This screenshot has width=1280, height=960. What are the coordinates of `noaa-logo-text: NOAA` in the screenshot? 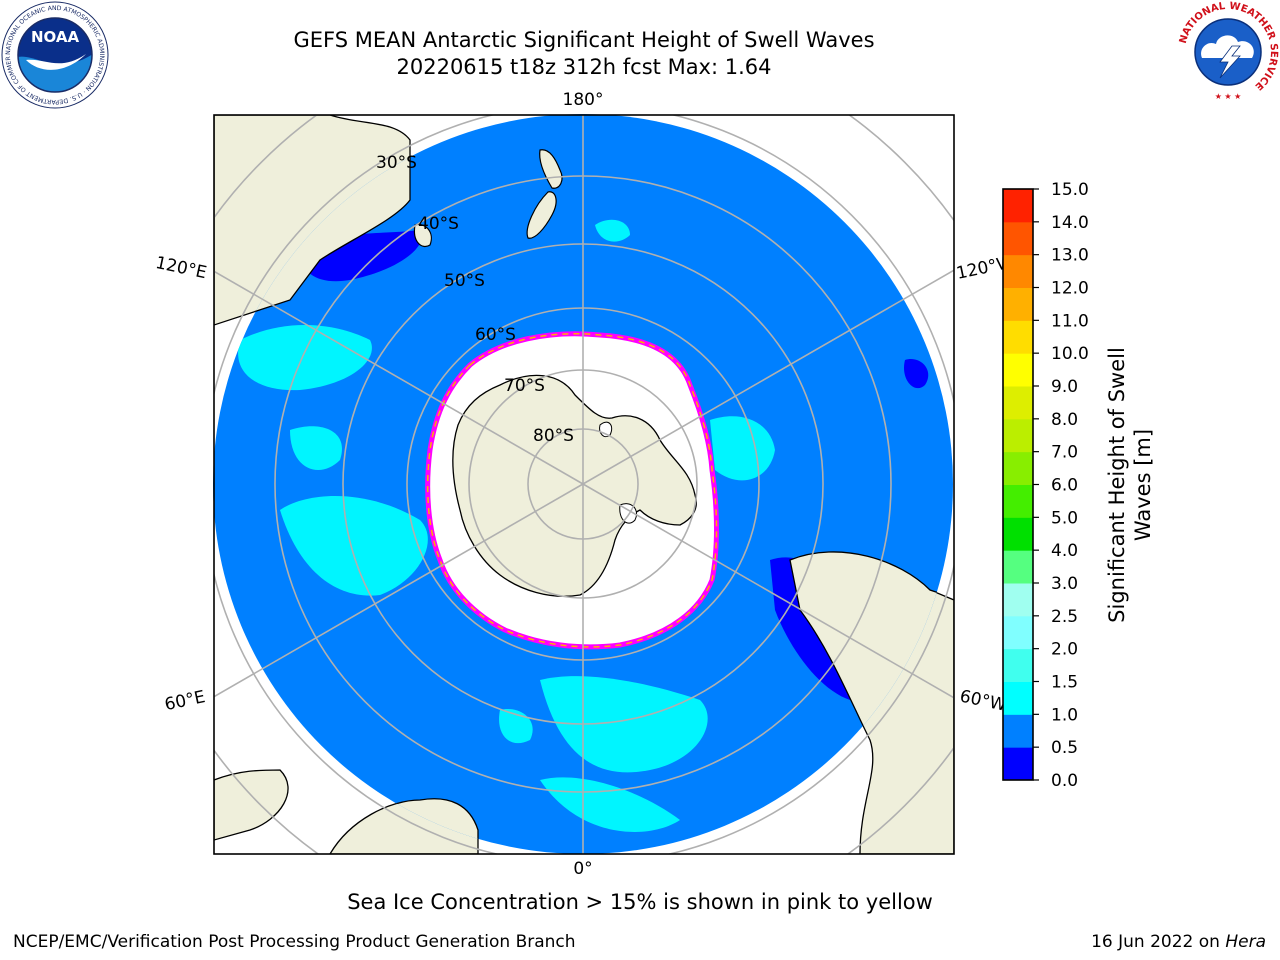 It's located at (55, 37).